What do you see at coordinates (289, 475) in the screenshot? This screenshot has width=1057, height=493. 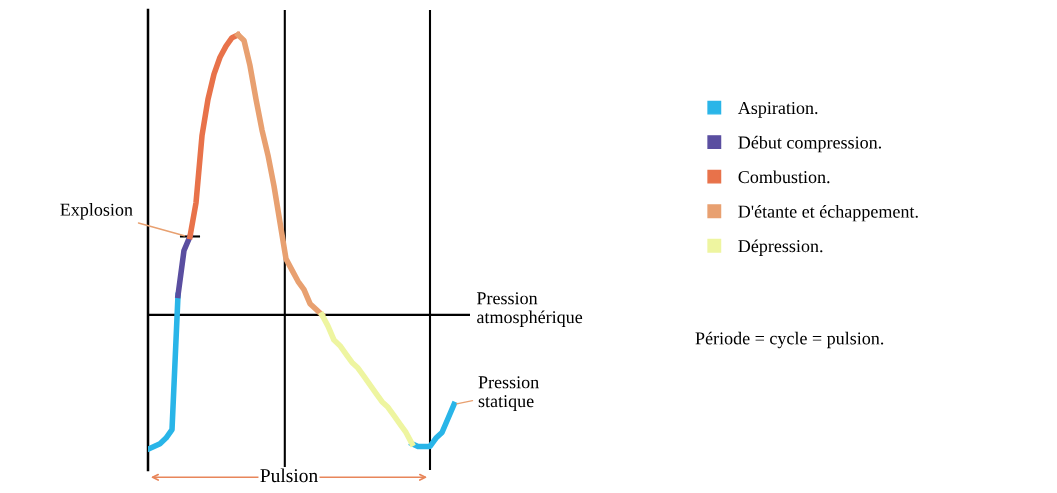 I see `text: Pulsion` at bounding box center [289, 475].